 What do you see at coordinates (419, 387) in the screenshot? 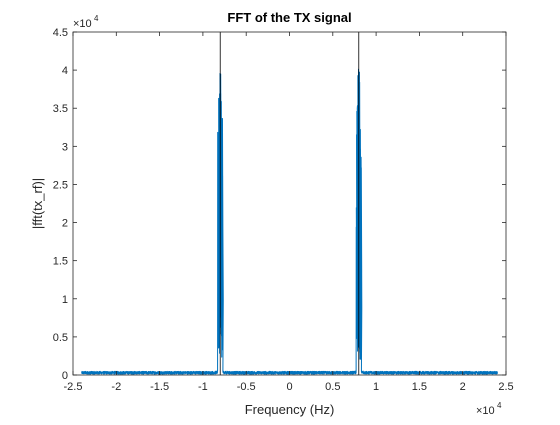
I see `x-tick-label: 1.5` at bounding box center [419, 387].